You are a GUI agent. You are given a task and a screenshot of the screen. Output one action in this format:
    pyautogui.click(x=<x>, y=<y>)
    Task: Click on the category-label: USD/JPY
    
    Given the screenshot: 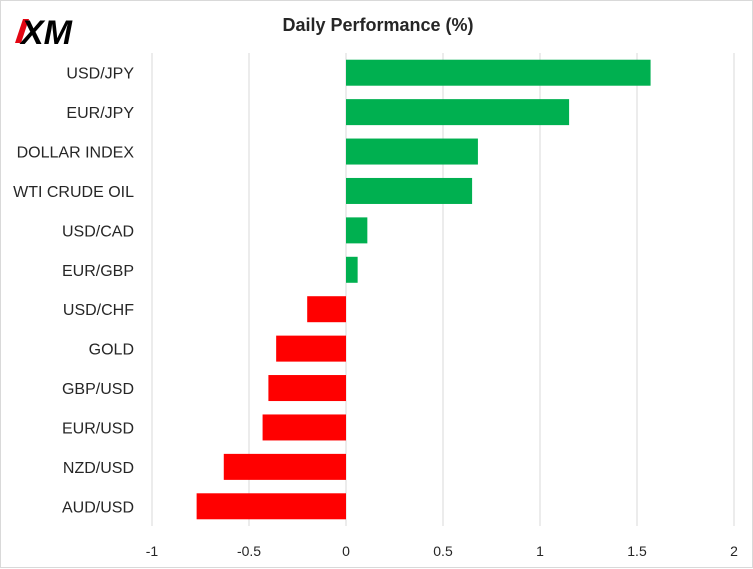 What is the action you would take?
    pyautogui.click(x=100, y=74)
    